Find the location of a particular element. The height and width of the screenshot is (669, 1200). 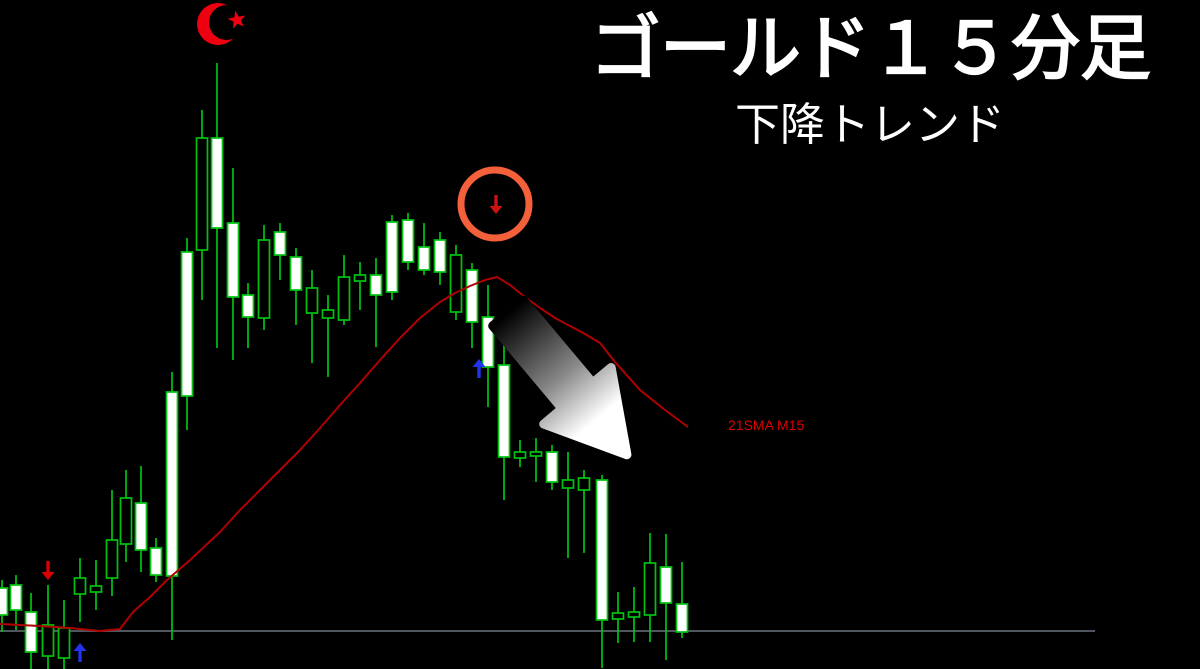

big-down-arrow-icon is located at coordinates (560, 377).